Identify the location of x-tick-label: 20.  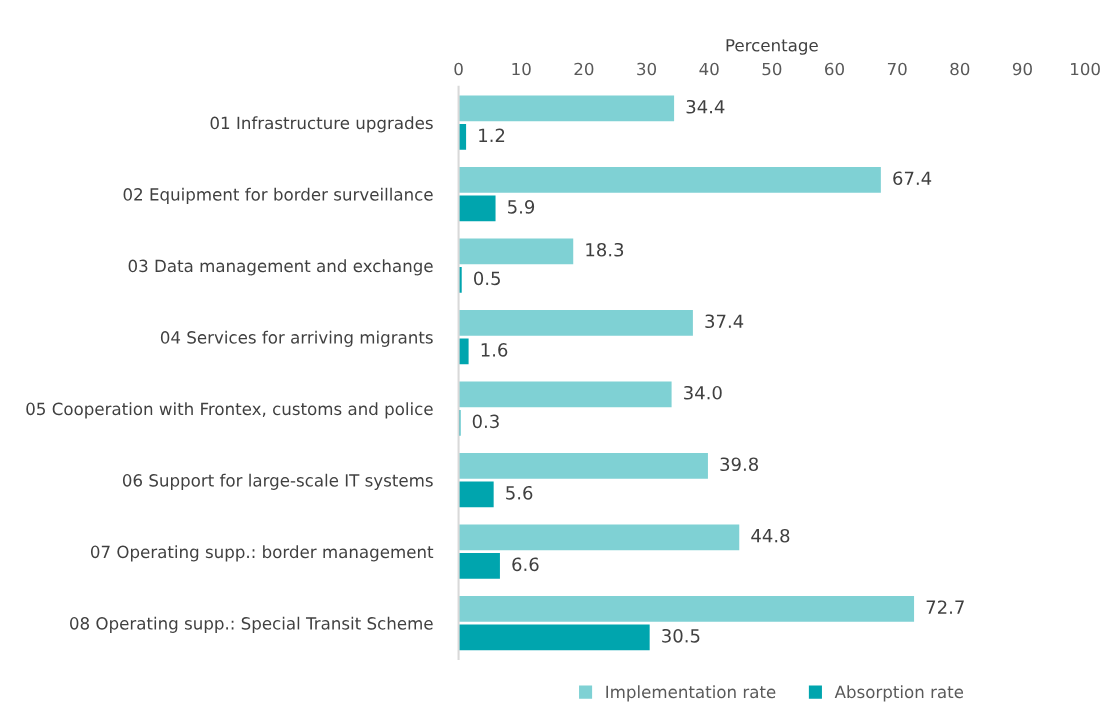
(584, 69).